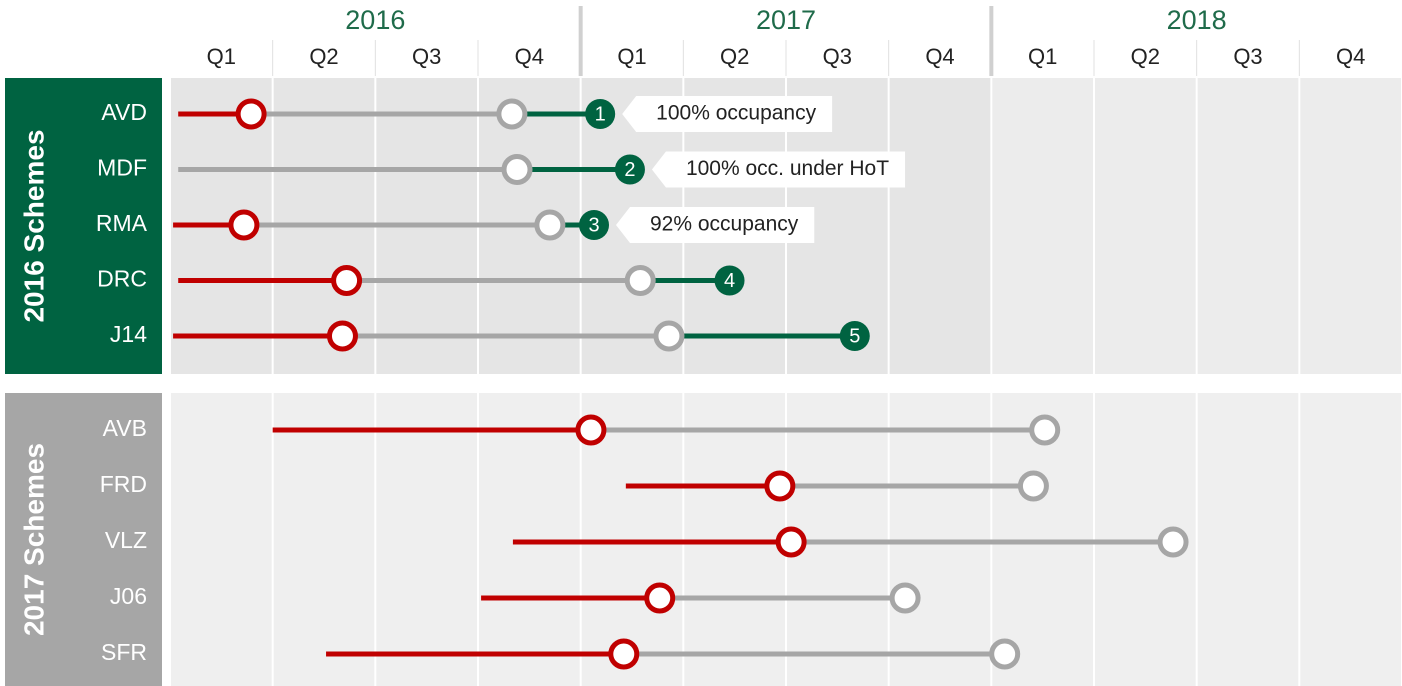  I want to click on scheme-label: J06, so click(128, 596).